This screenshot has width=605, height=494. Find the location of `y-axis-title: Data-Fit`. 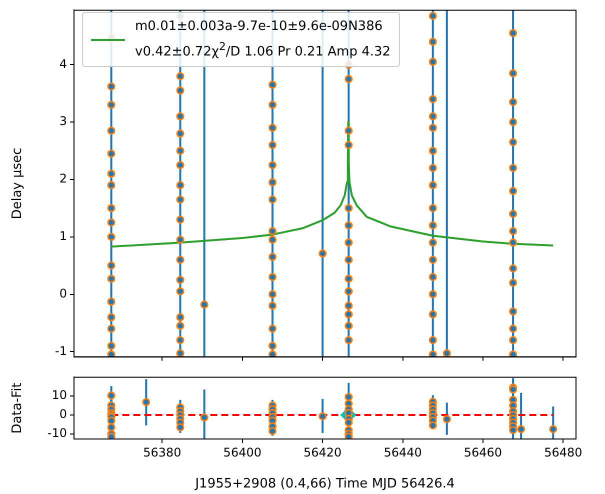

y-axis-title: Data-Fit is located at coordinates (18, 408).